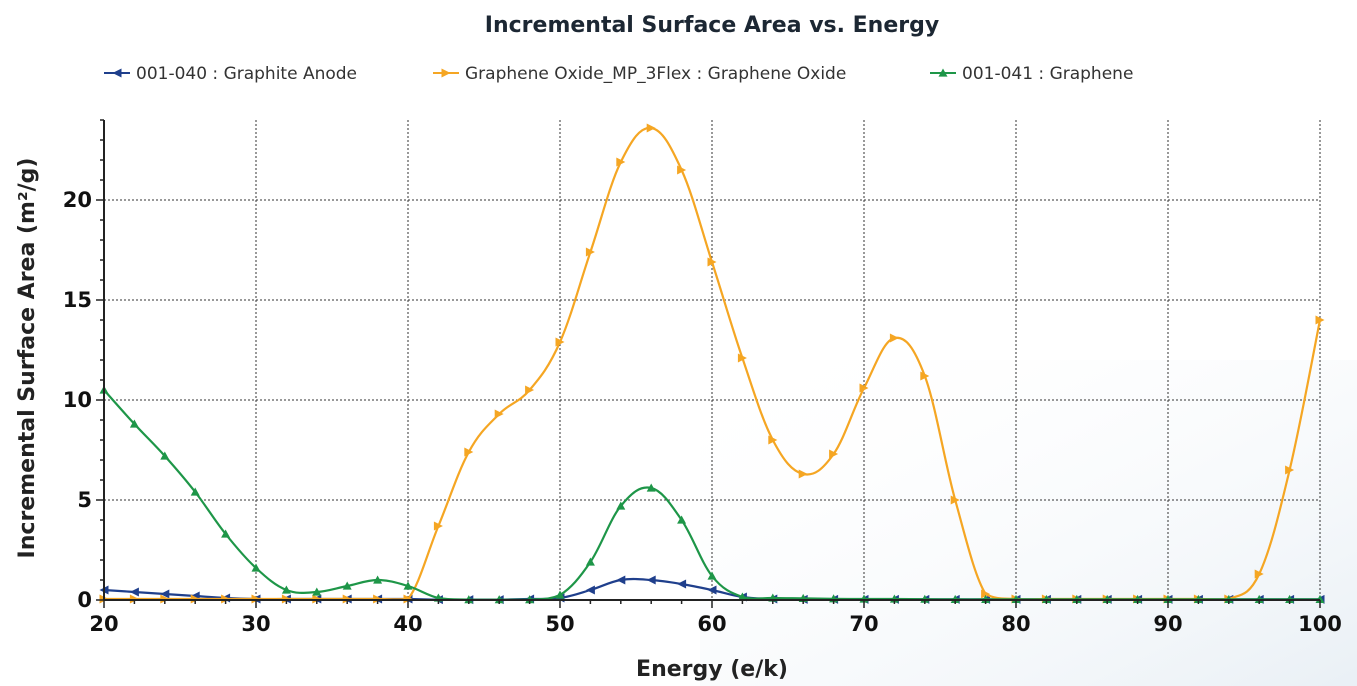 This screenshot has height=686, width=1357. I want to click on legend-item: Graphene Oxide_MP_3Flex : Graphene Oxide, so click(639, 74).